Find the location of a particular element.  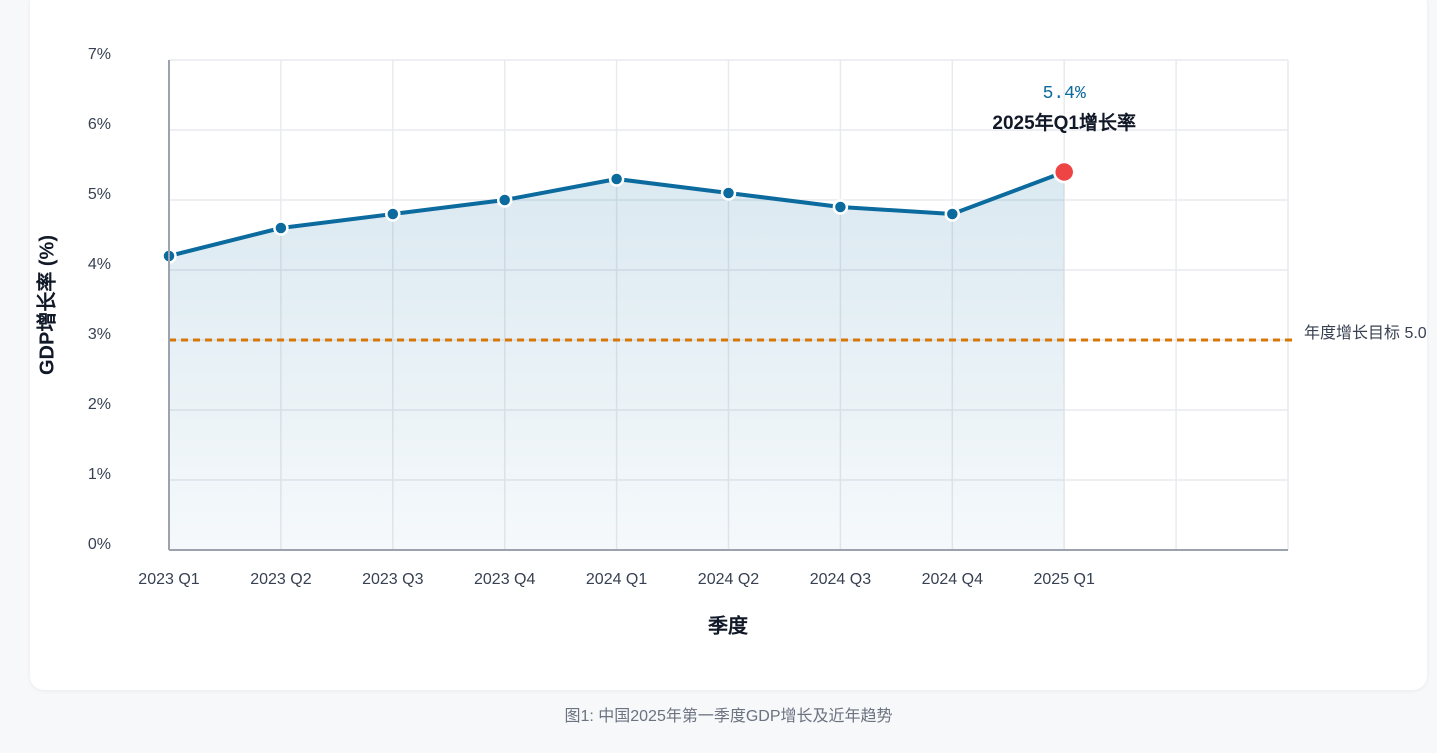

x-tick-label: 2023 Q4 is located at coordinates (504, 579).